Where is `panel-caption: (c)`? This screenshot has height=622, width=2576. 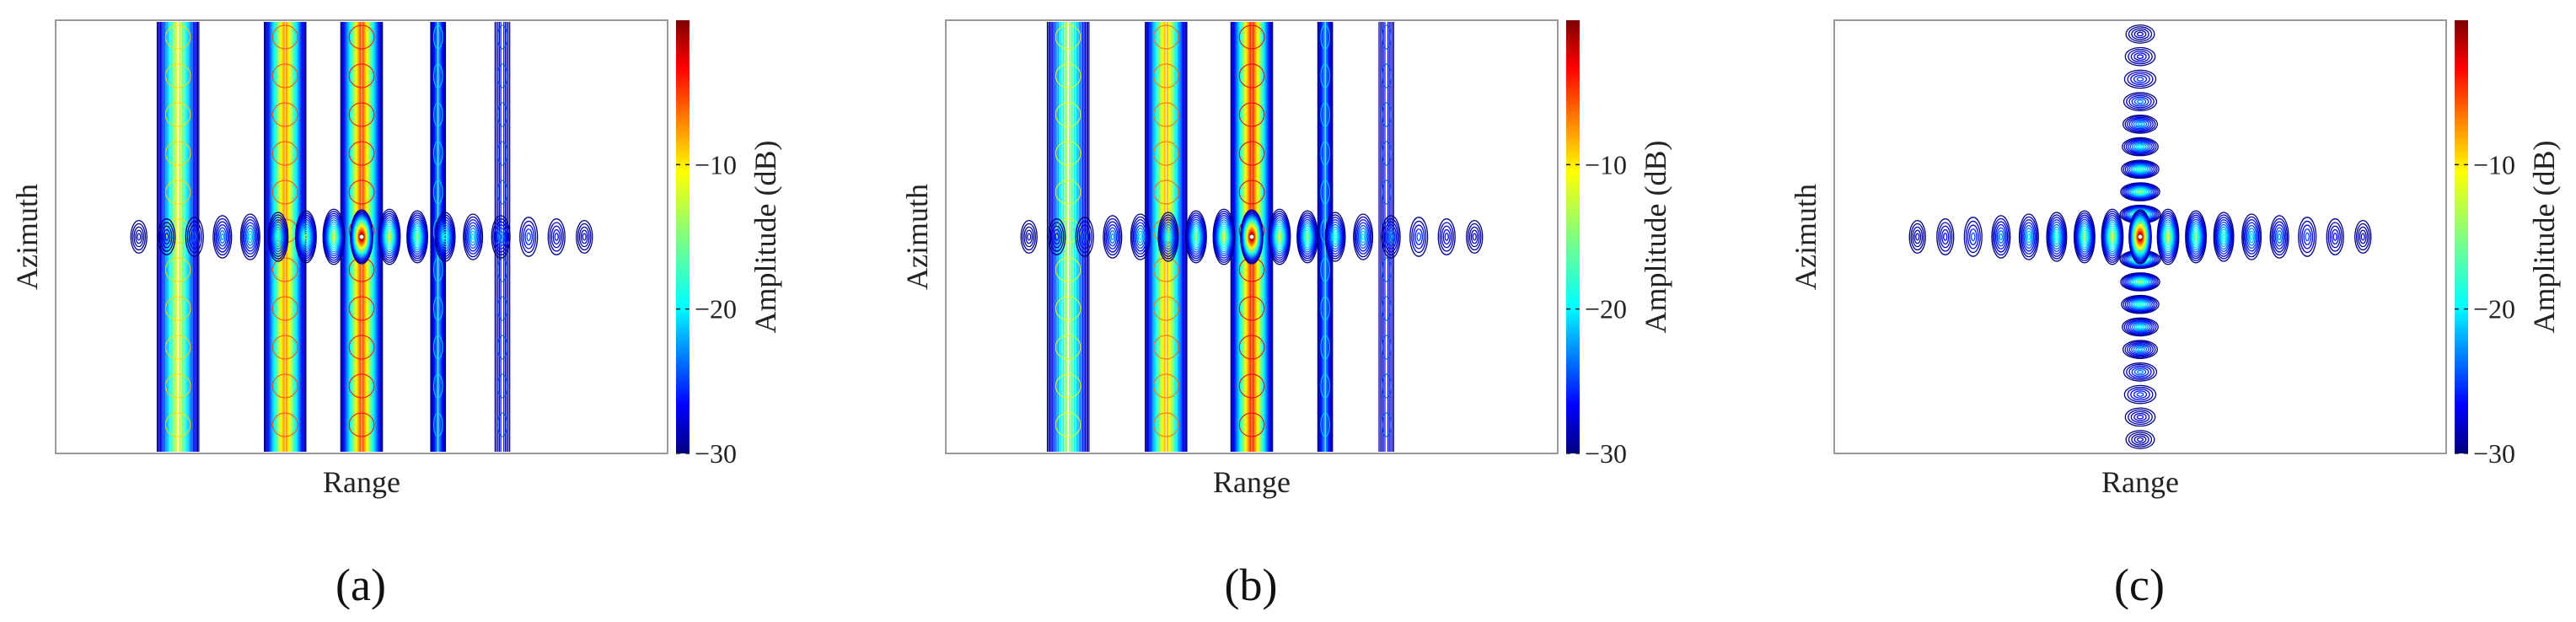 panel-caption: (c) is located at coordinates (2139, 585).